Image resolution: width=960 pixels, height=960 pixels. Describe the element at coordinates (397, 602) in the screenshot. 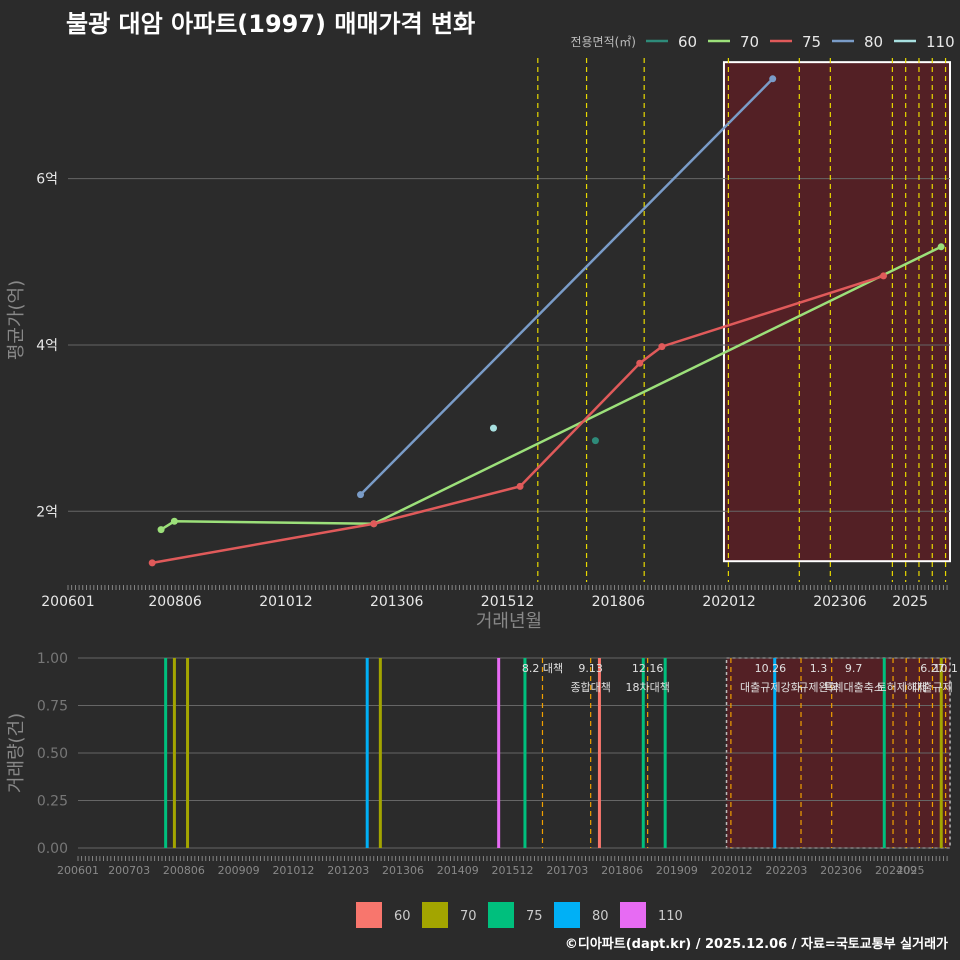

I see `x-tick-label: 201306` at that location.